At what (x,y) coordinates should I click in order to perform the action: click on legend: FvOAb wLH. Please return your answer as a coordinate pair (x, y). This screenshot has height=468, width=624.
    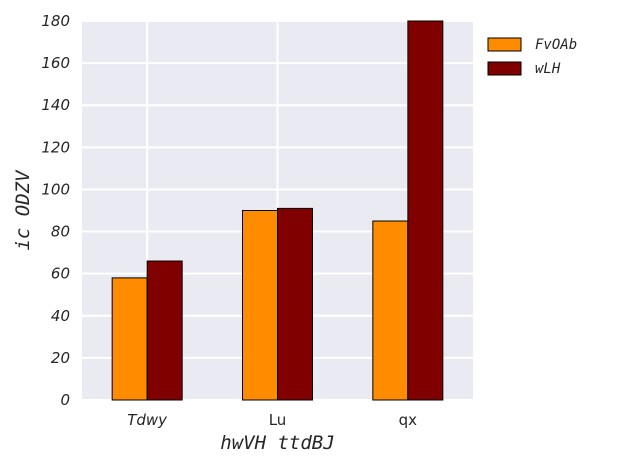
    Looking at the image, I should click on (532, 57).